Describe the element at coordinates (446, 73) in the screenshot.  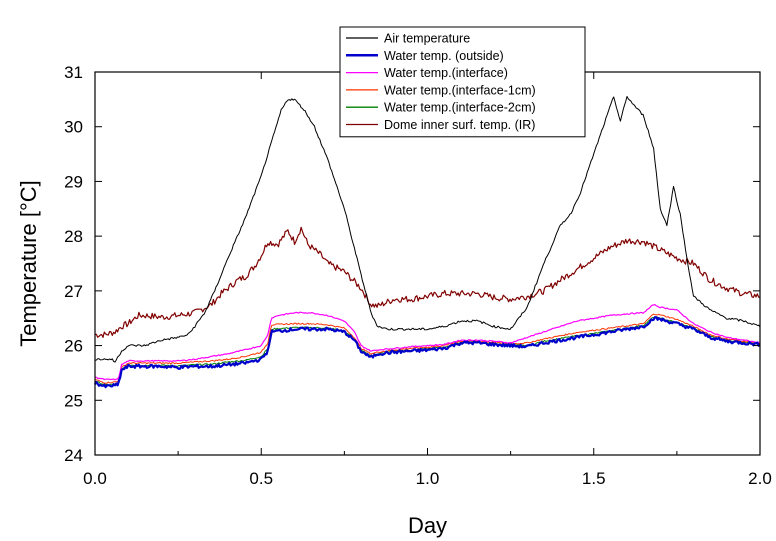
I see `legend-entry: Water temp.(interface)` at that location.